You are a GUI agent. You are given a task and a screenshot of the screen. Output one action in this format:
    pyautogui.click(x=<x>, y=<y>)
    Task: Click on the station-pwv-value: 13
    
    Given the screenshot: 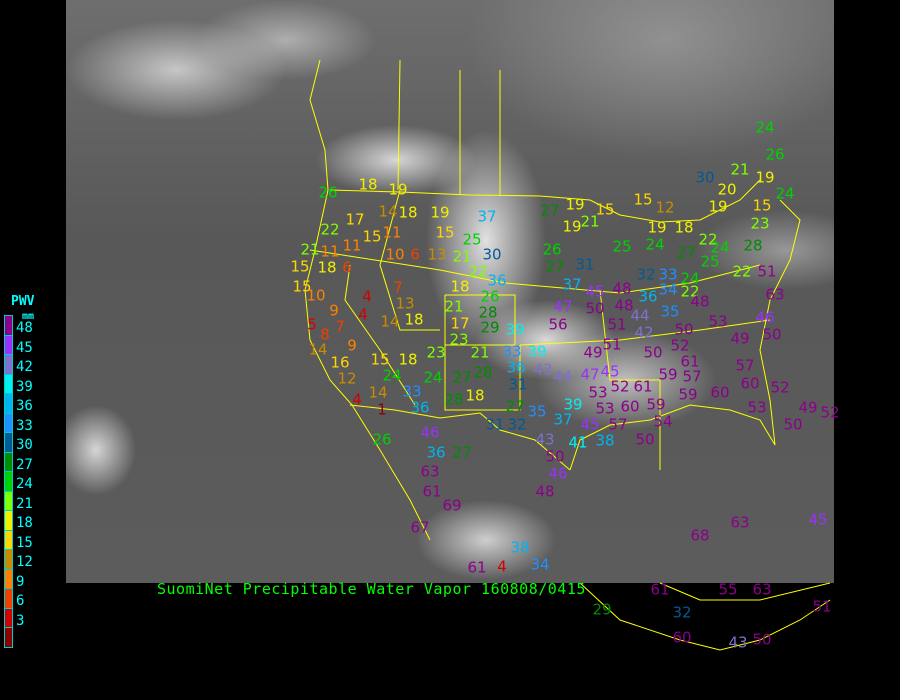 What is the action you would take?
    pyautogui.click(x=437, y=254)
    